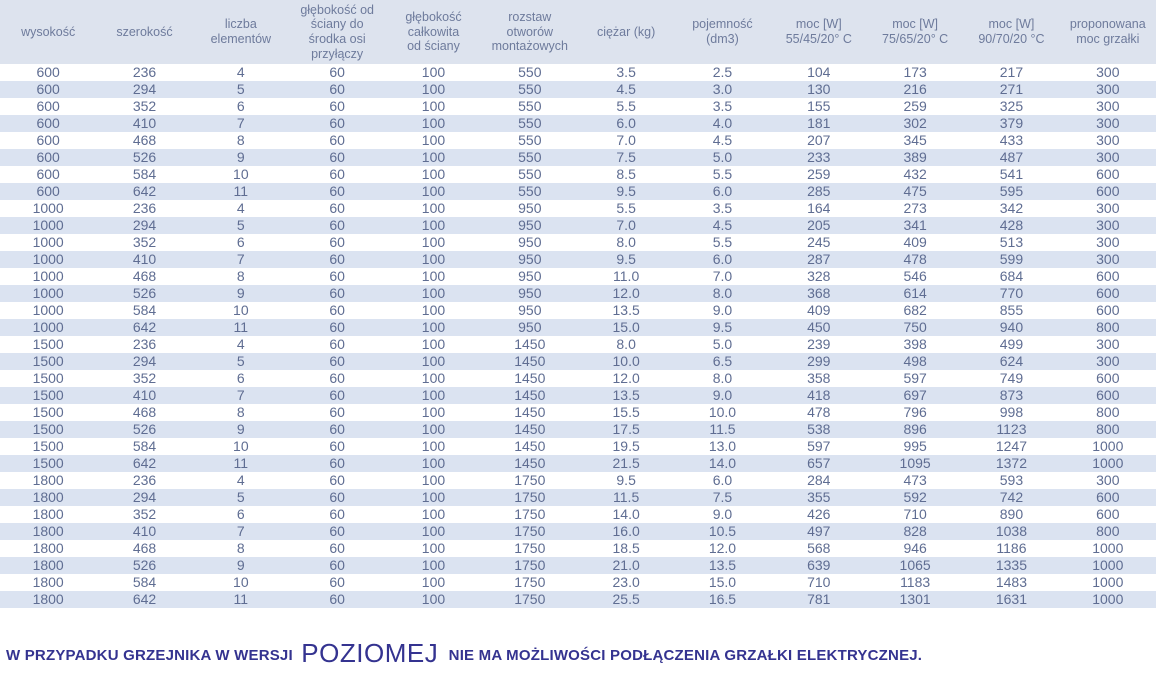 The image size is (1156, 693). Describe the element at coordinates (722, 259) in the screenshot. I see `cell: 6.0` at that location.